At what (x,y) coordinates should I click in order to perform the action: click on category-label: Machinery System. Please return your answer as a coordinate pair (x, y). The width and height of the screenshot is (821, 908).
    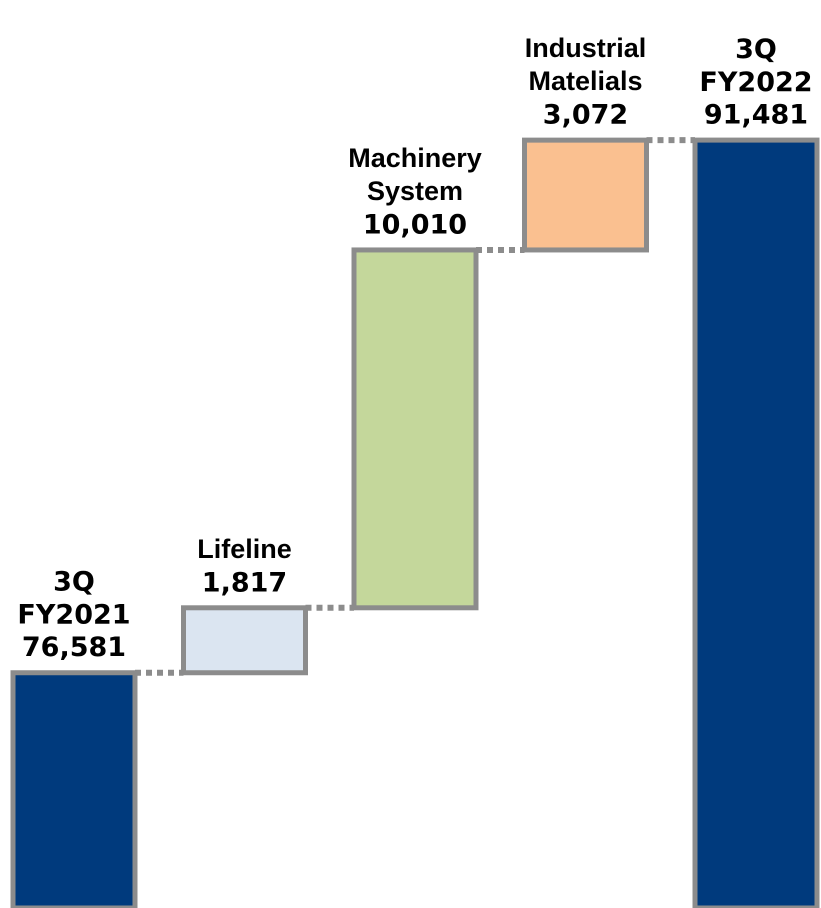
    Looking at the image, I should click on (415, 174).